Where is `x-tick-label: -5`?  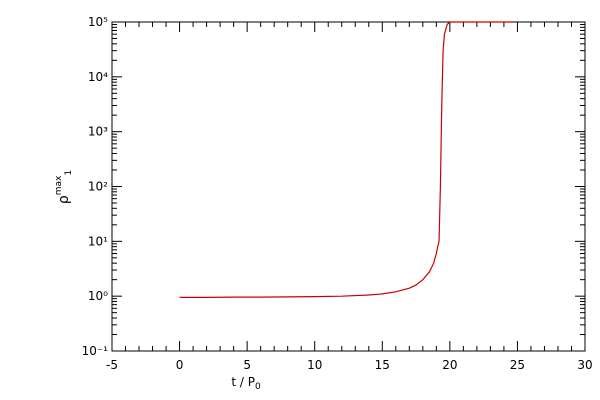
x-tick-label: -5 is located at coordinates (112, 365).